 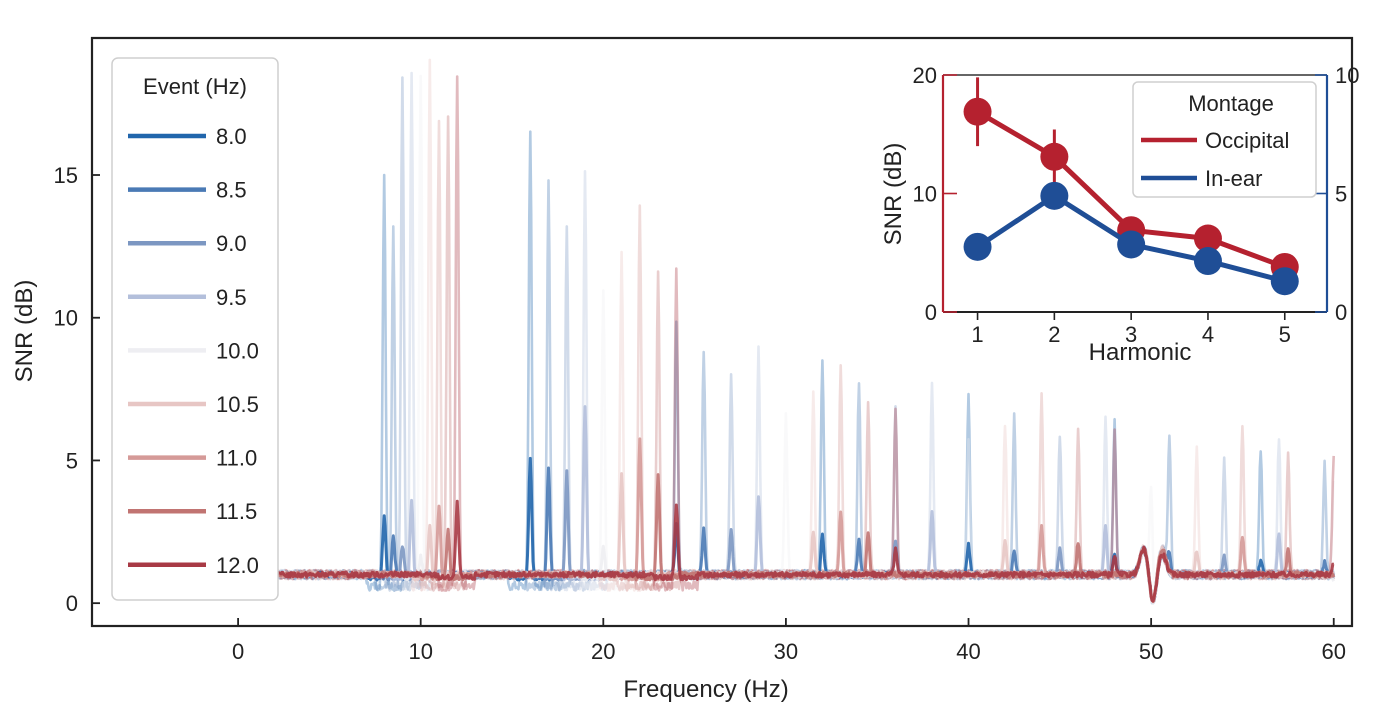 What do you see at coordinates (1347, 75) in the screenshot?
I see `inset-y2-tick-label: 10` at bounding box center [1347, 75].